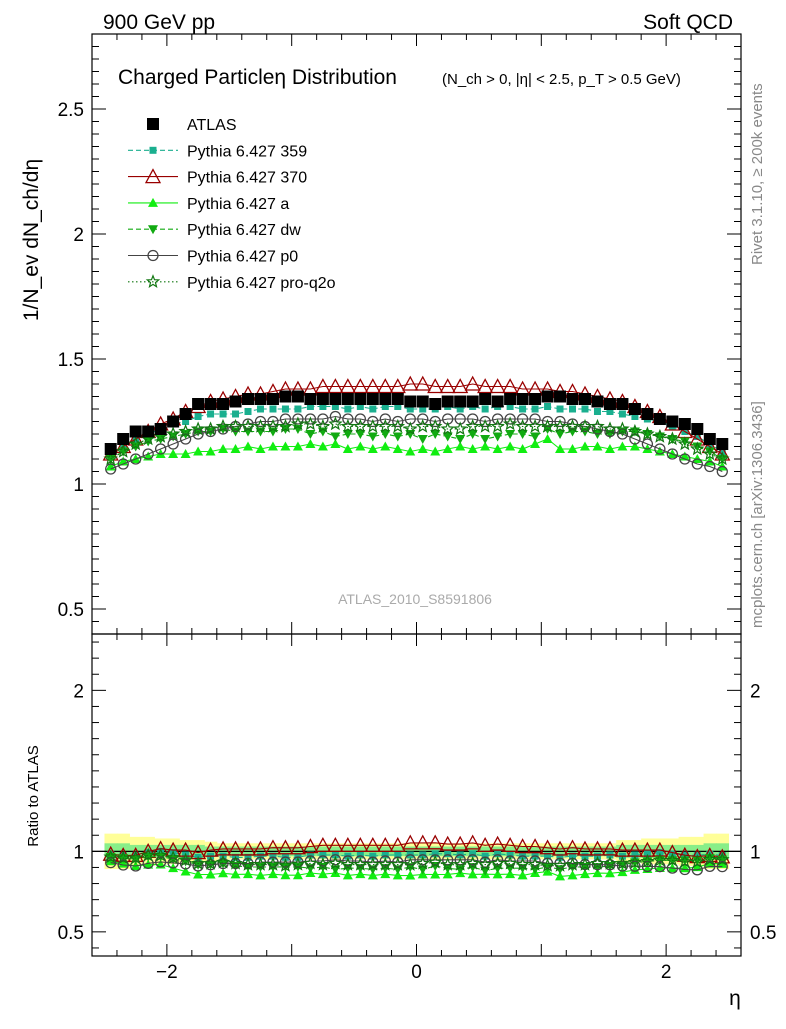 This screenshot has height=1029, width=786. I want to click on series-pa, so click(416, 452).